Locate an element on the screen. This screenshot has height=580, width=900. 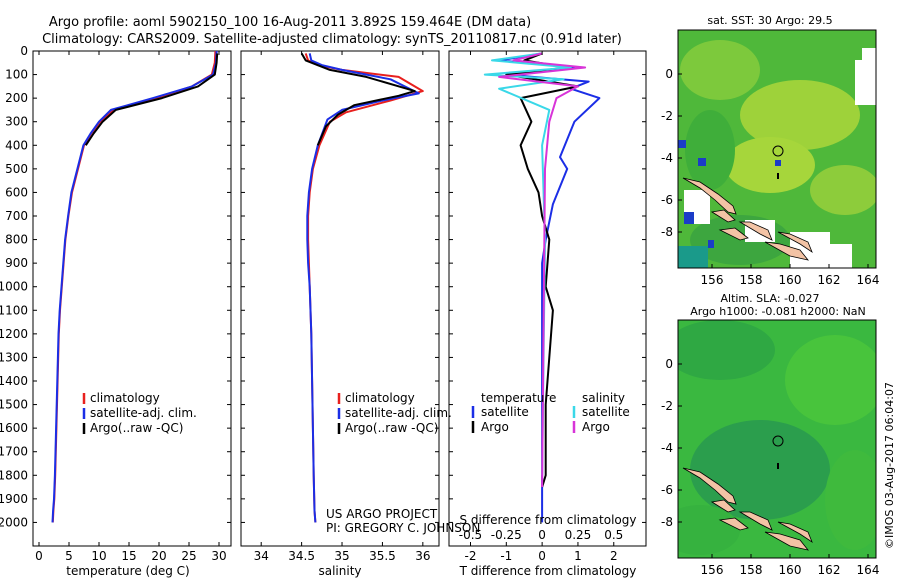
legend-label-t-satellite: satellite is located at coordinates (505, 412).